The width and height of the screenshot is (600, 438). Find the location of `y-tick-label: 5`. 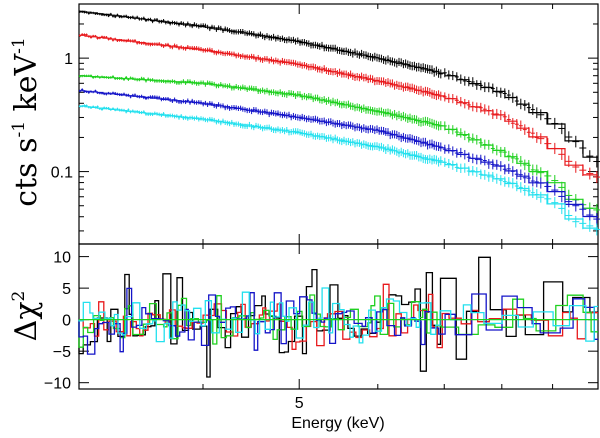

y-tick-label: 5 is located at coordinates (66, 289).